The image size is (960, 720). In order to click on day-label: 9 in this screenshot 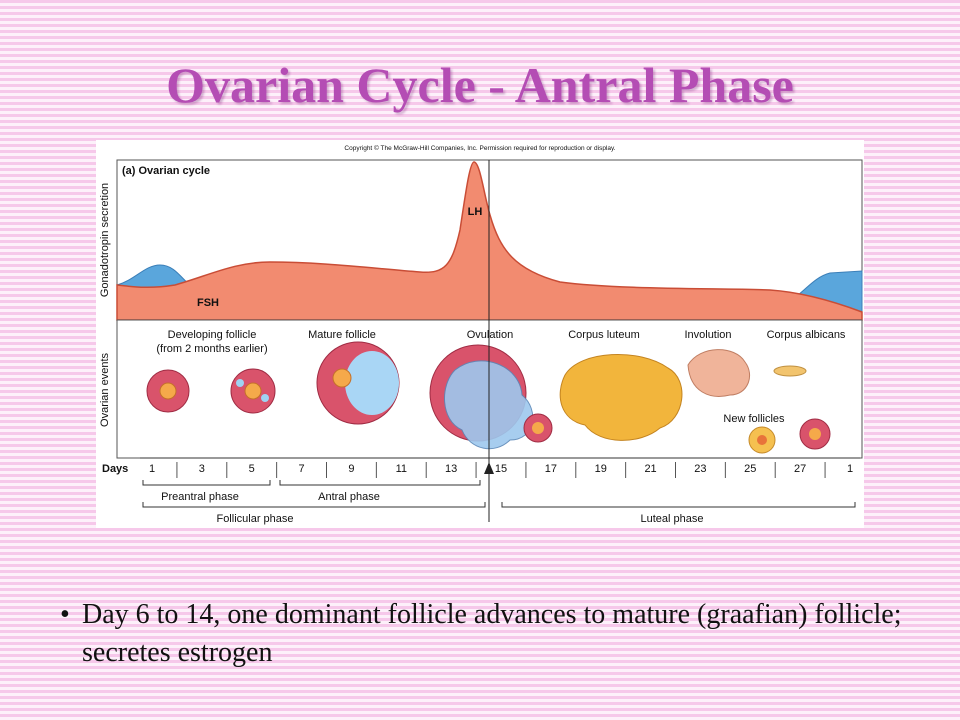, I will do `click(351, 469)`.